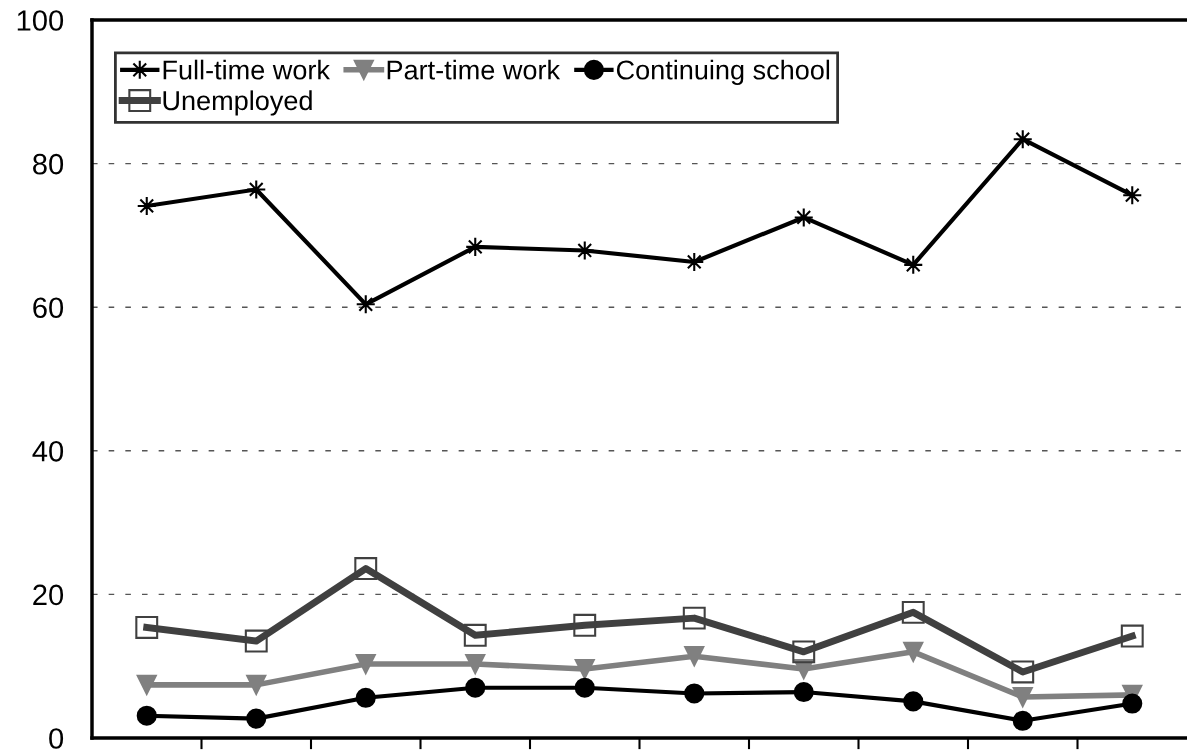  Describe the element at coordinates (56, 738) in the screenshot. I see `y-tick-label: 0` at that location.